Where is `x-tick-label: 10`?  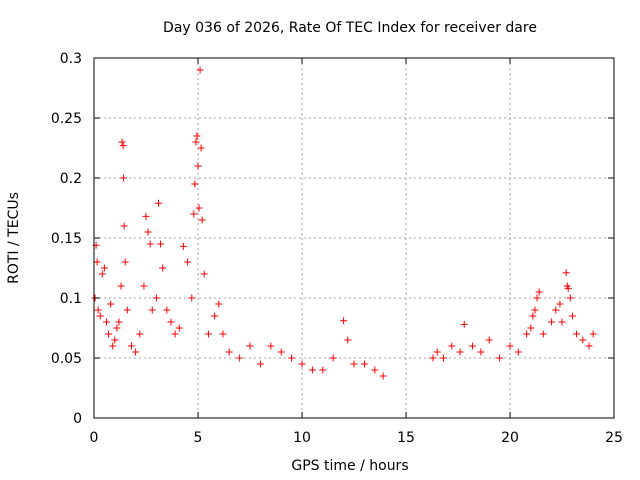
x-tick-label: 10 is located at coordinates (302, 438).